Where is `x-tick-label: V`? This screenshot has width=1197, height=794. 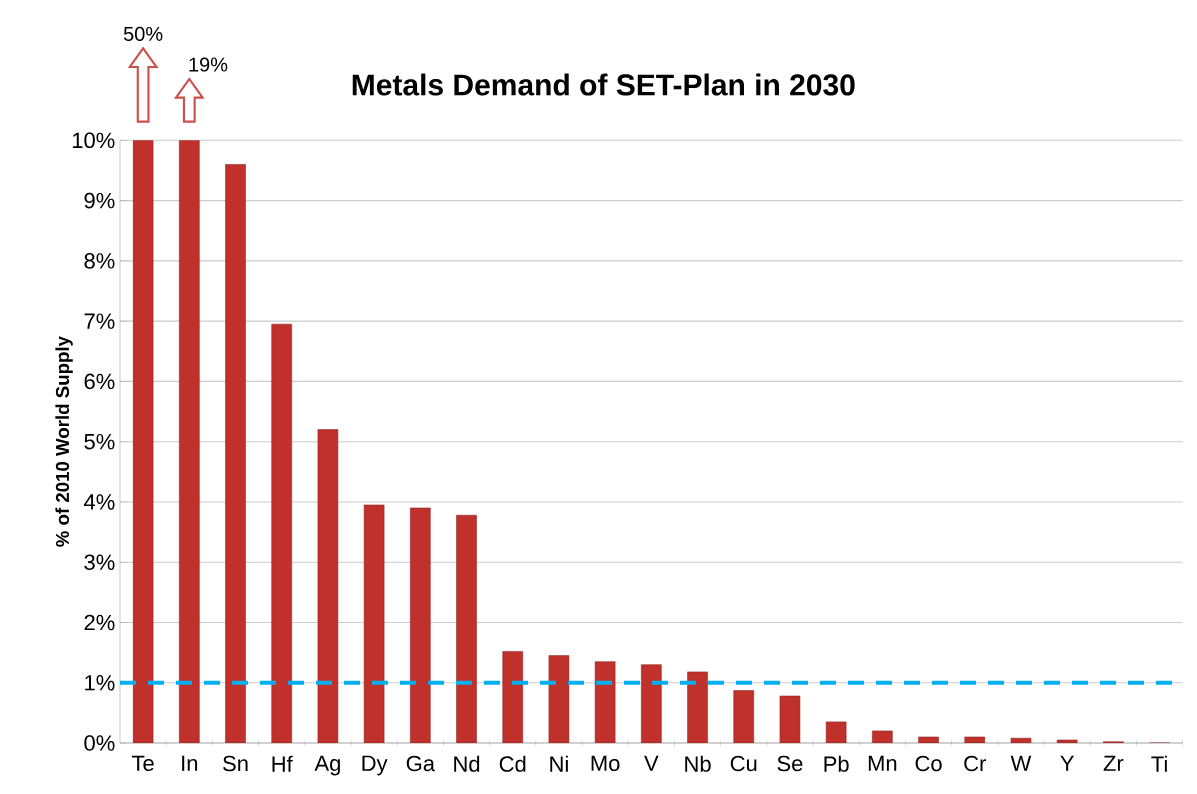 x-tick-label: V is located at coordinates (651, 763).